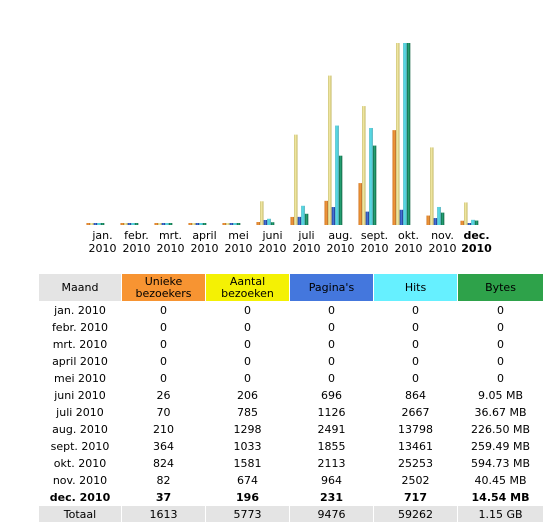 Image resolution: width=558 pixels, height=532 pixels. I want to click on cell-month: juni 2010, so click(80, 395).